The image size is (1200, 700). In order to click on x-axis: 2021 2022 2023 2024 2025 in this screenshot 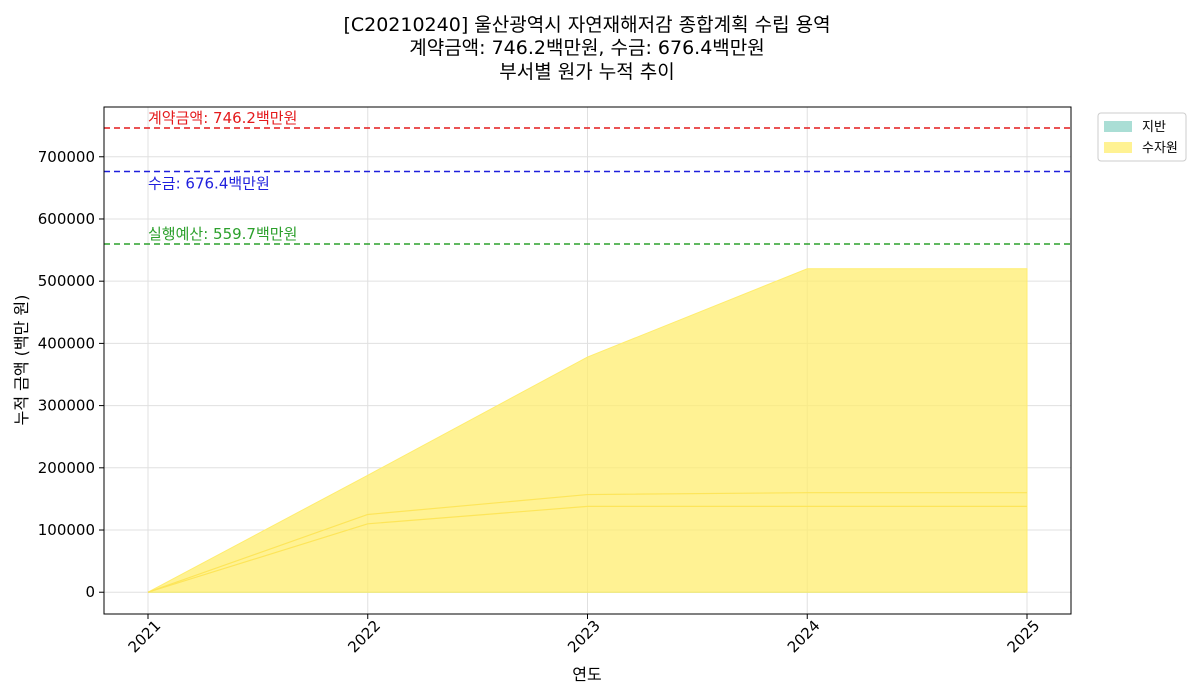, I will do `click(584, 635)`.